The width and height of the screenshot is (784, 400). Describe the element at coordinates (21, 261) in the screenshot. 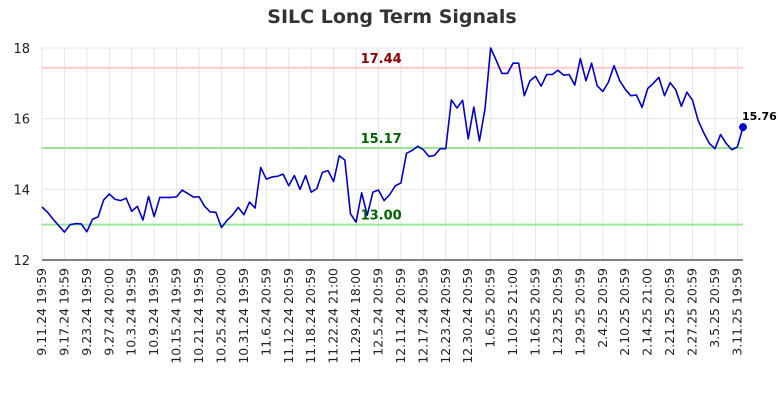

I see `y-tick-label: 12` at that location.